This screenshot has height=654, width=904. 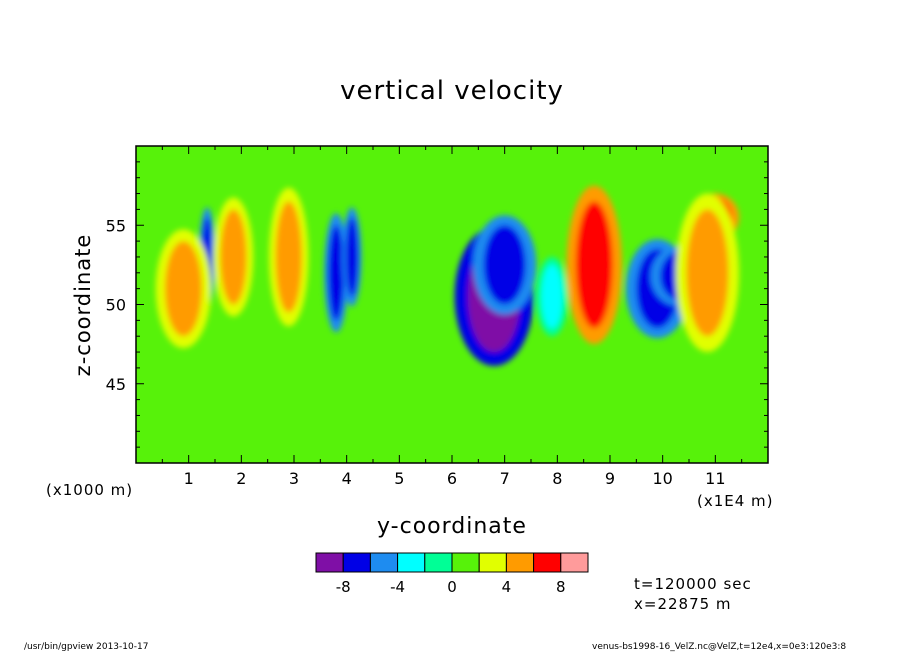 What do you see at coordinates (343, 587) in the screenshot?
I see `colorbar-tick-label: -8` at bounding box center [343, 587].